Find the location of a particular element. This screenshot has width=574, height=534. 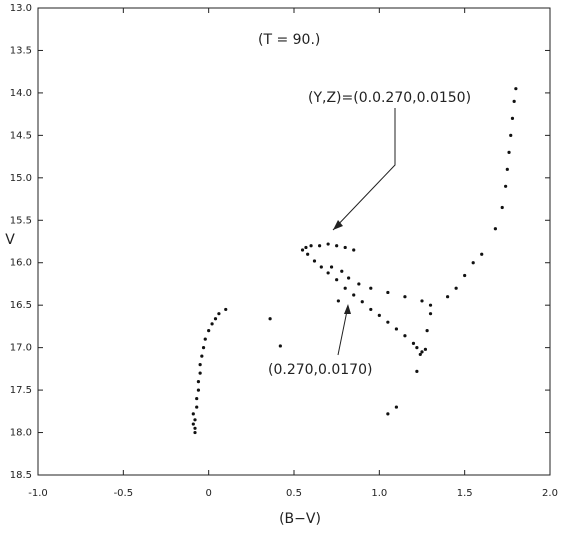

annotation: (0.270,0.0170) is located at coordinates (320, 370).